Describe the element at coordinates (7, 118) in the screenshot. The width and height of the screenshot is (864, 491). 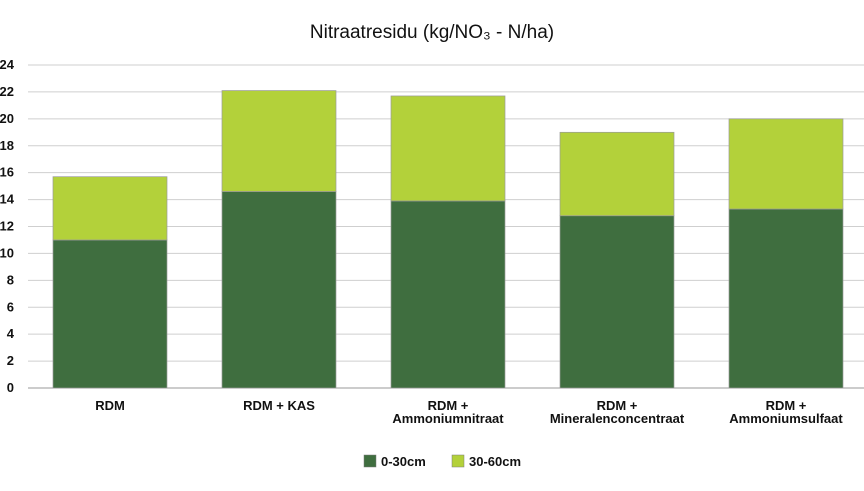
I see `y-tick-label: 20` at that location.